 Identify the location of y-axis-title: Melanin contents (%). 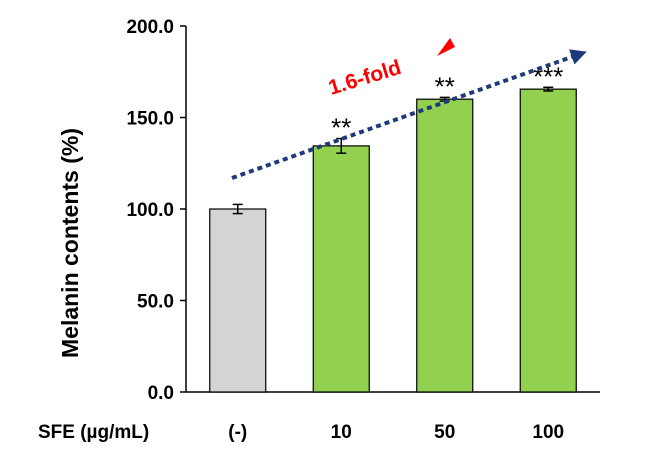
(70, 243).